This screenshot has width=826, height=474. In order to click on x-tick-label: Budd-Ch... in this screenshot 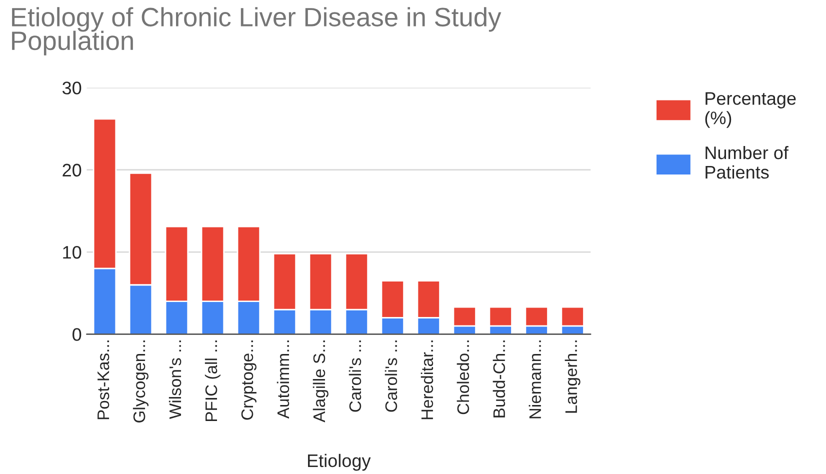, I will do `click(499, 379)`.